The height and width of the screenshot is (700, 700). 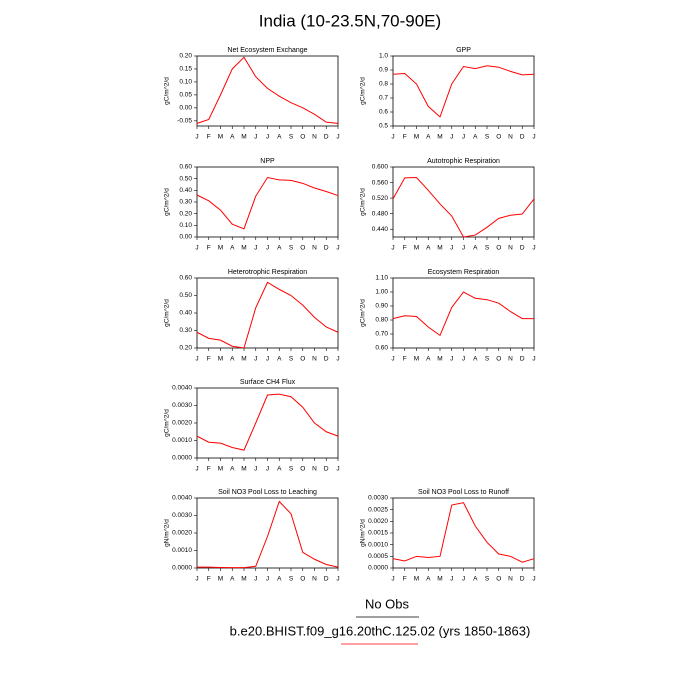 I want to click on panel-title: Surface CH4 Flux, so click(x=268, y=382).